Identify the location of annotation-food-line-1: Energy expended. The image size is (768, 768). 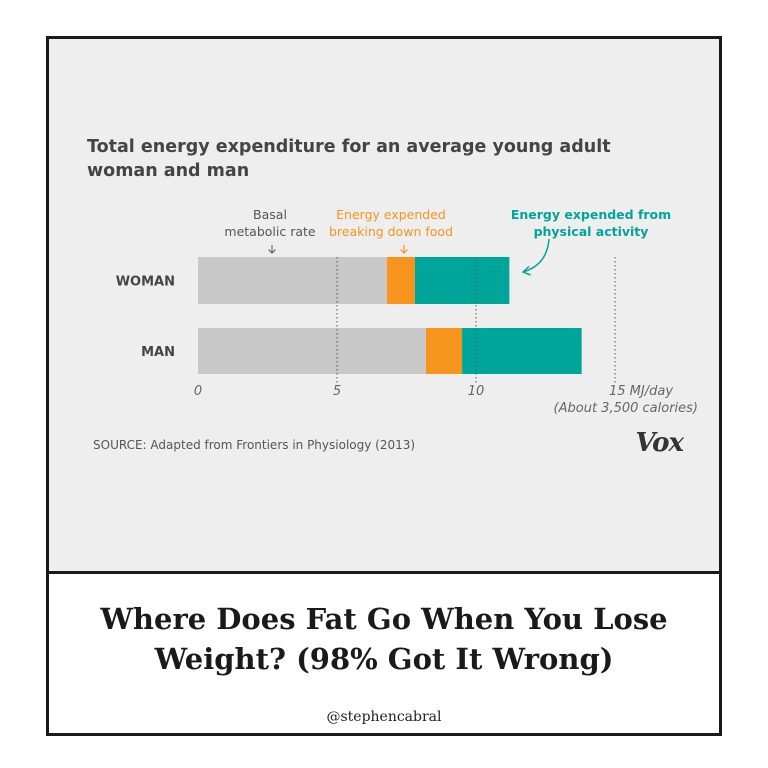
(391, 214).